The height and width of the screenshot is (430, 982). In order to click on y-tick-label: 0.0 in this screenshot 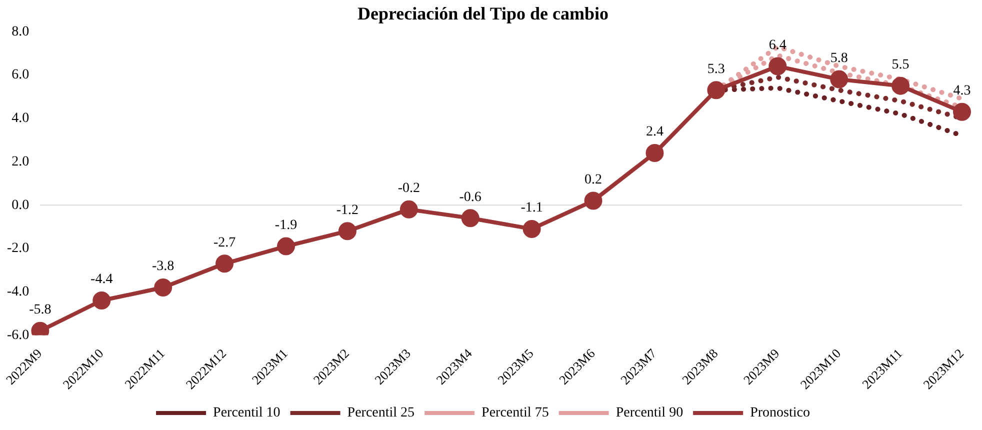, I will do `click(21, 205)`.